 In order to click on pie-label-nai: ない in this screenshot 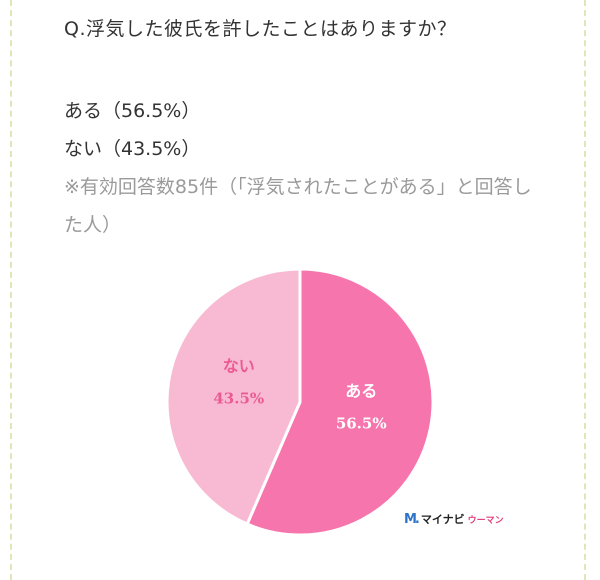, I will do `click(239, 365)`.